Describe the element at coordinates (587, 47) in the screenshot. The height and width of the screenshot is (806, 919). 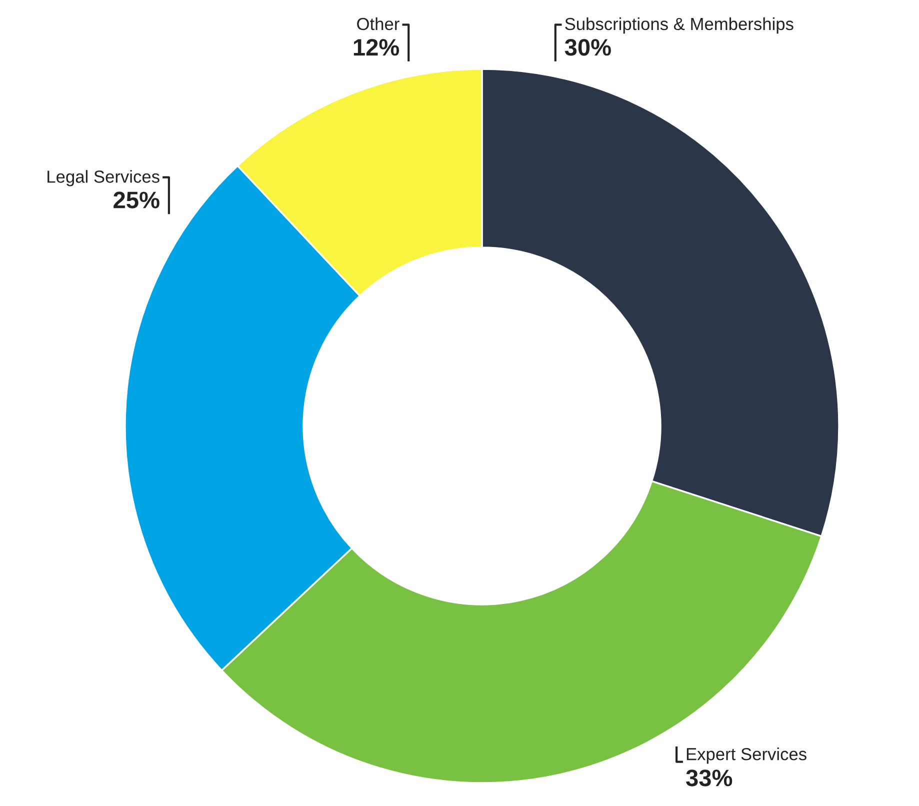
I see `data-label: 30%` at that location.